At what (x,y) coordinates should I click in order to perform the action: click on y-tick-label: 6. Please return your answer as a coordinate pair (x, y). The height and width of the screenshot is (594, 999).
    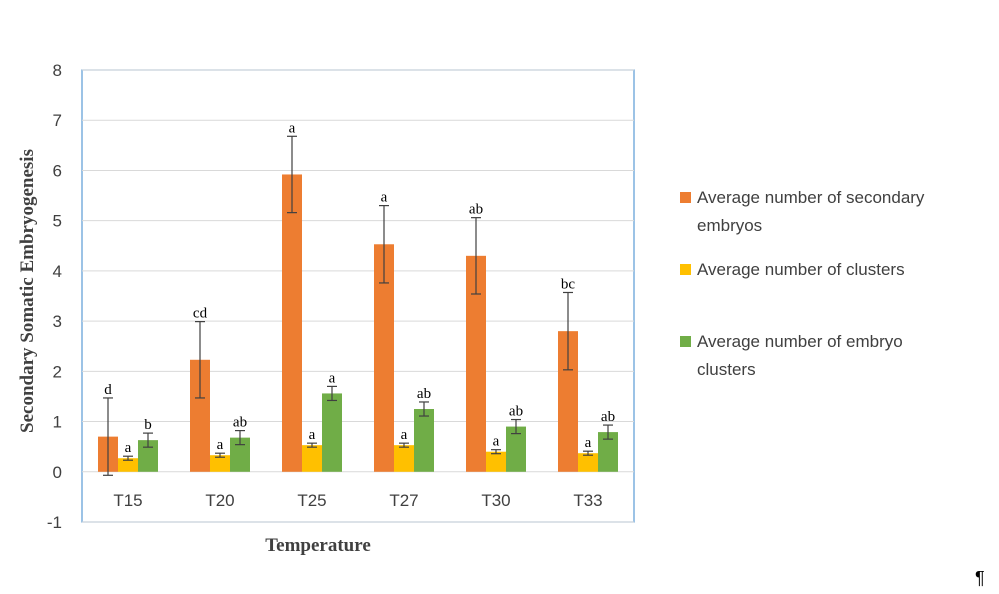
    Looking at the image, I should click on (57, 170).